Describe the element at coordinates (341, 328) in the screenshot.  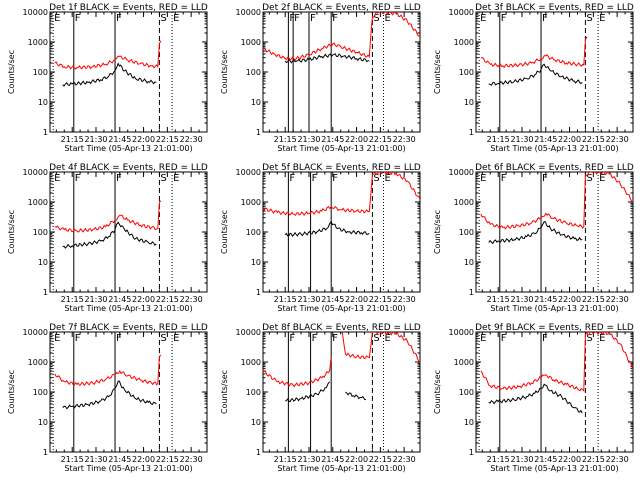
I see `panel-title: Det 8f BLACK = Events, RED = LLD` at that location.